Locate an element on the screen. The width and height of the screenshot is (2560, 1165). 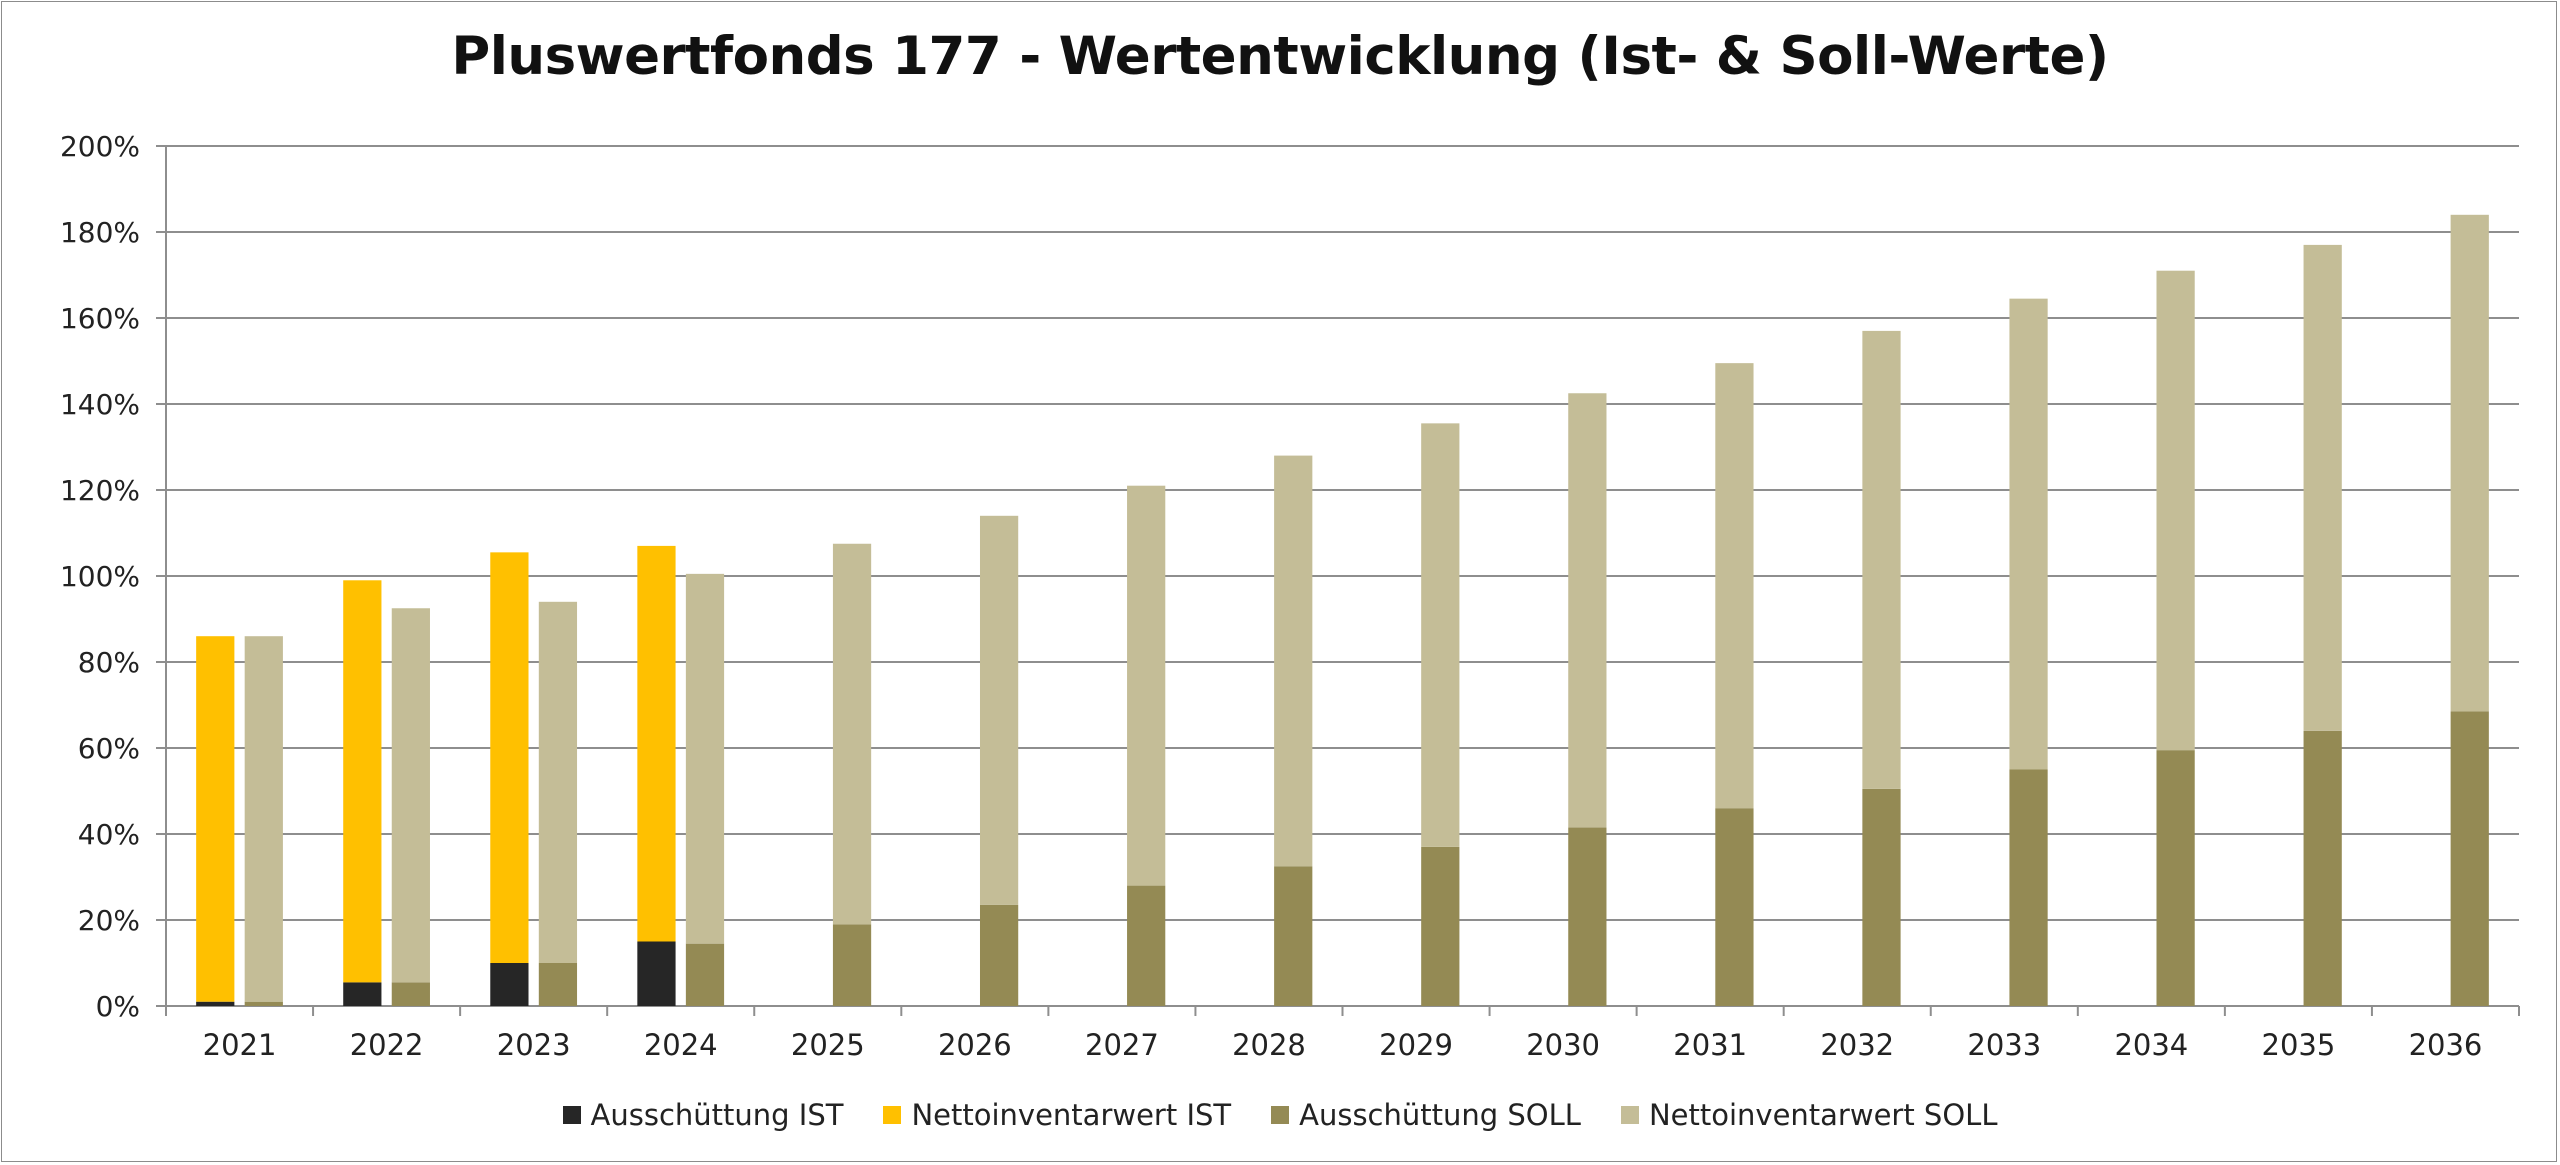
y-tick-label: 180% is located at coordinates (100, 232).